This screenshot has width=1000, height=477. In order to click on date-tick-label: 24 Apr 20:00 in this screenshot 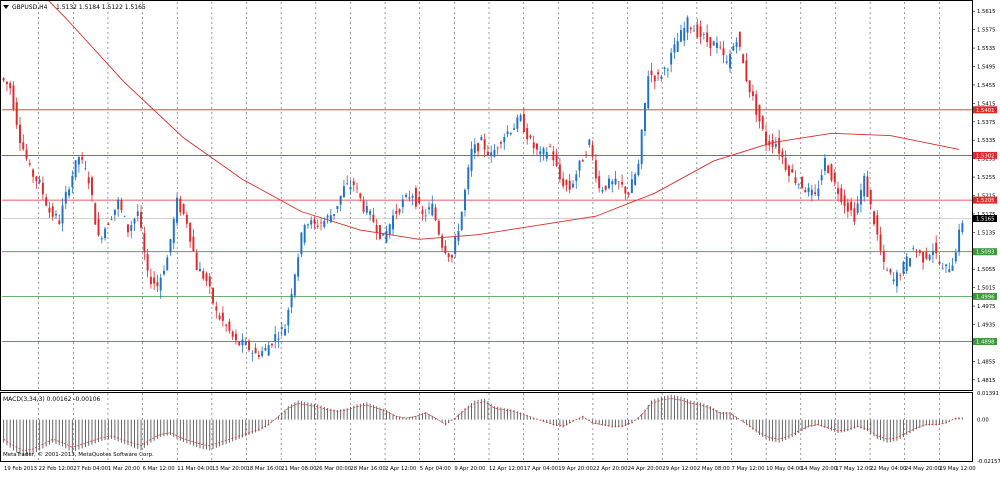, I will do `click(645, 469)`.